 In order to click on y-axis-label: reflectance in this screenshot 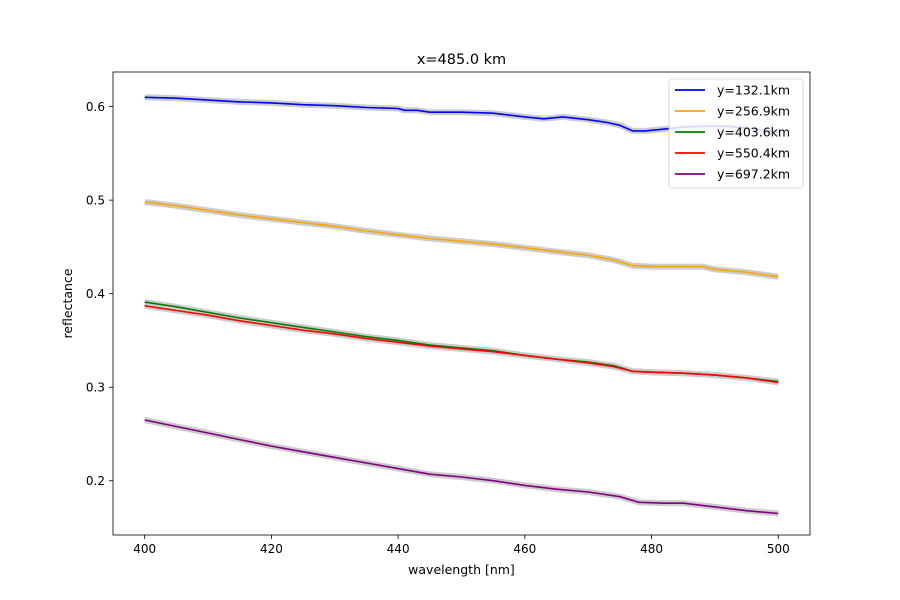, I will do `click(67, 303)`.